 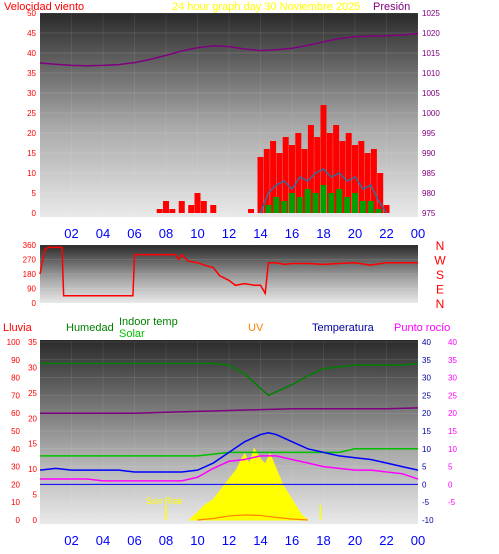 I want to click on wind-tick-50: 50, so click(x=31, y=13).